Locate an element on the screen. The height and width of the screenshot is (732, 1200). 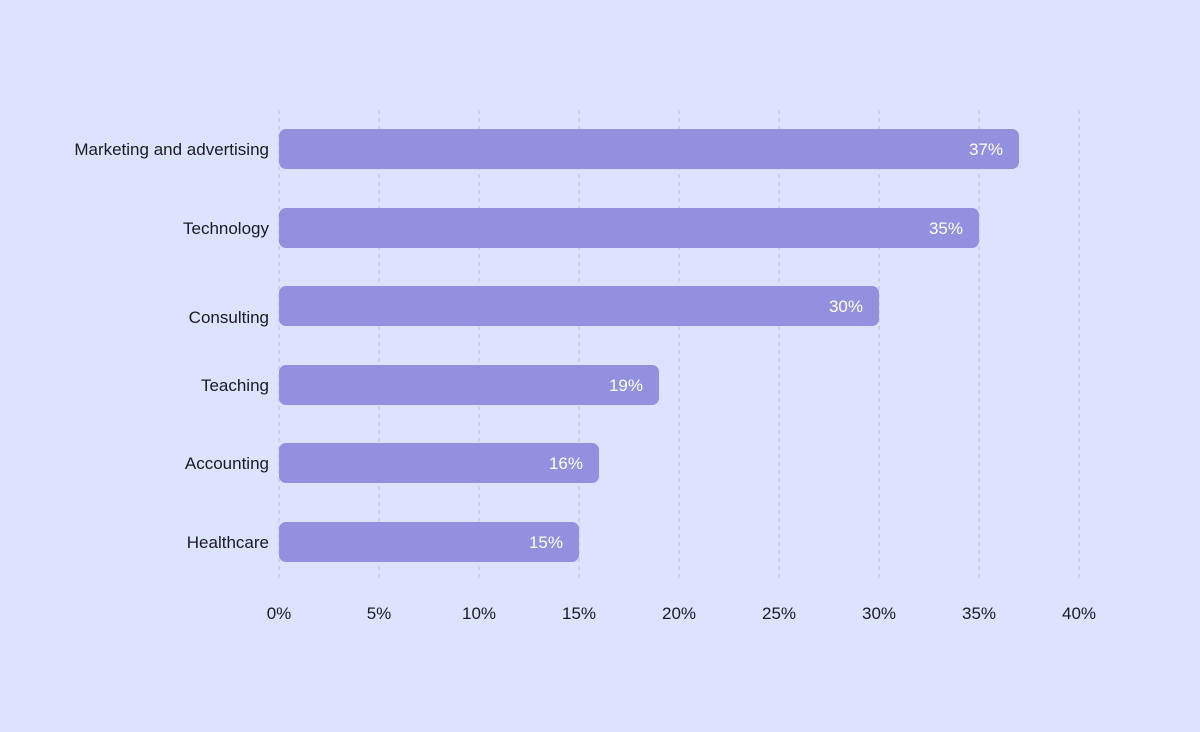
x-tick-label: 40% is located at coordinates (1079, 613).